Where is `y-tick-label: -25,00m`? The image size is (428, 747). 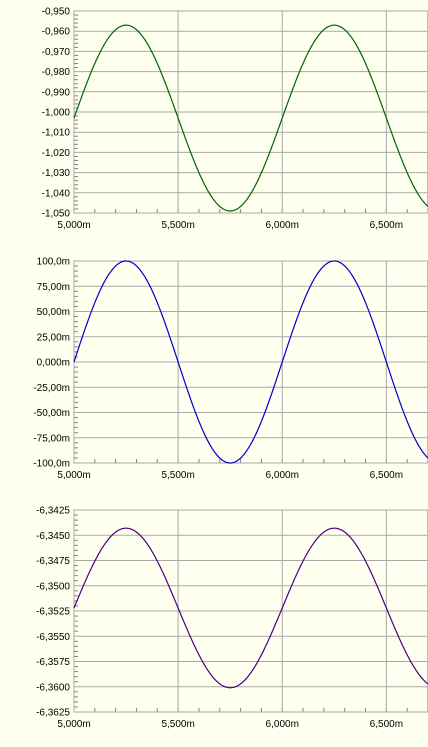
y-tick-label: -25,00m is located at coordinates (51, 388).